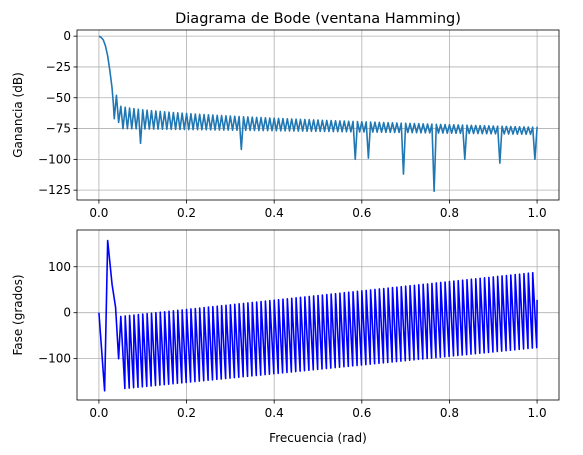  Describe the element at coordinates (98, 413) in the screenshot. I see `phase-x-tick-label: 0.0` at that location.